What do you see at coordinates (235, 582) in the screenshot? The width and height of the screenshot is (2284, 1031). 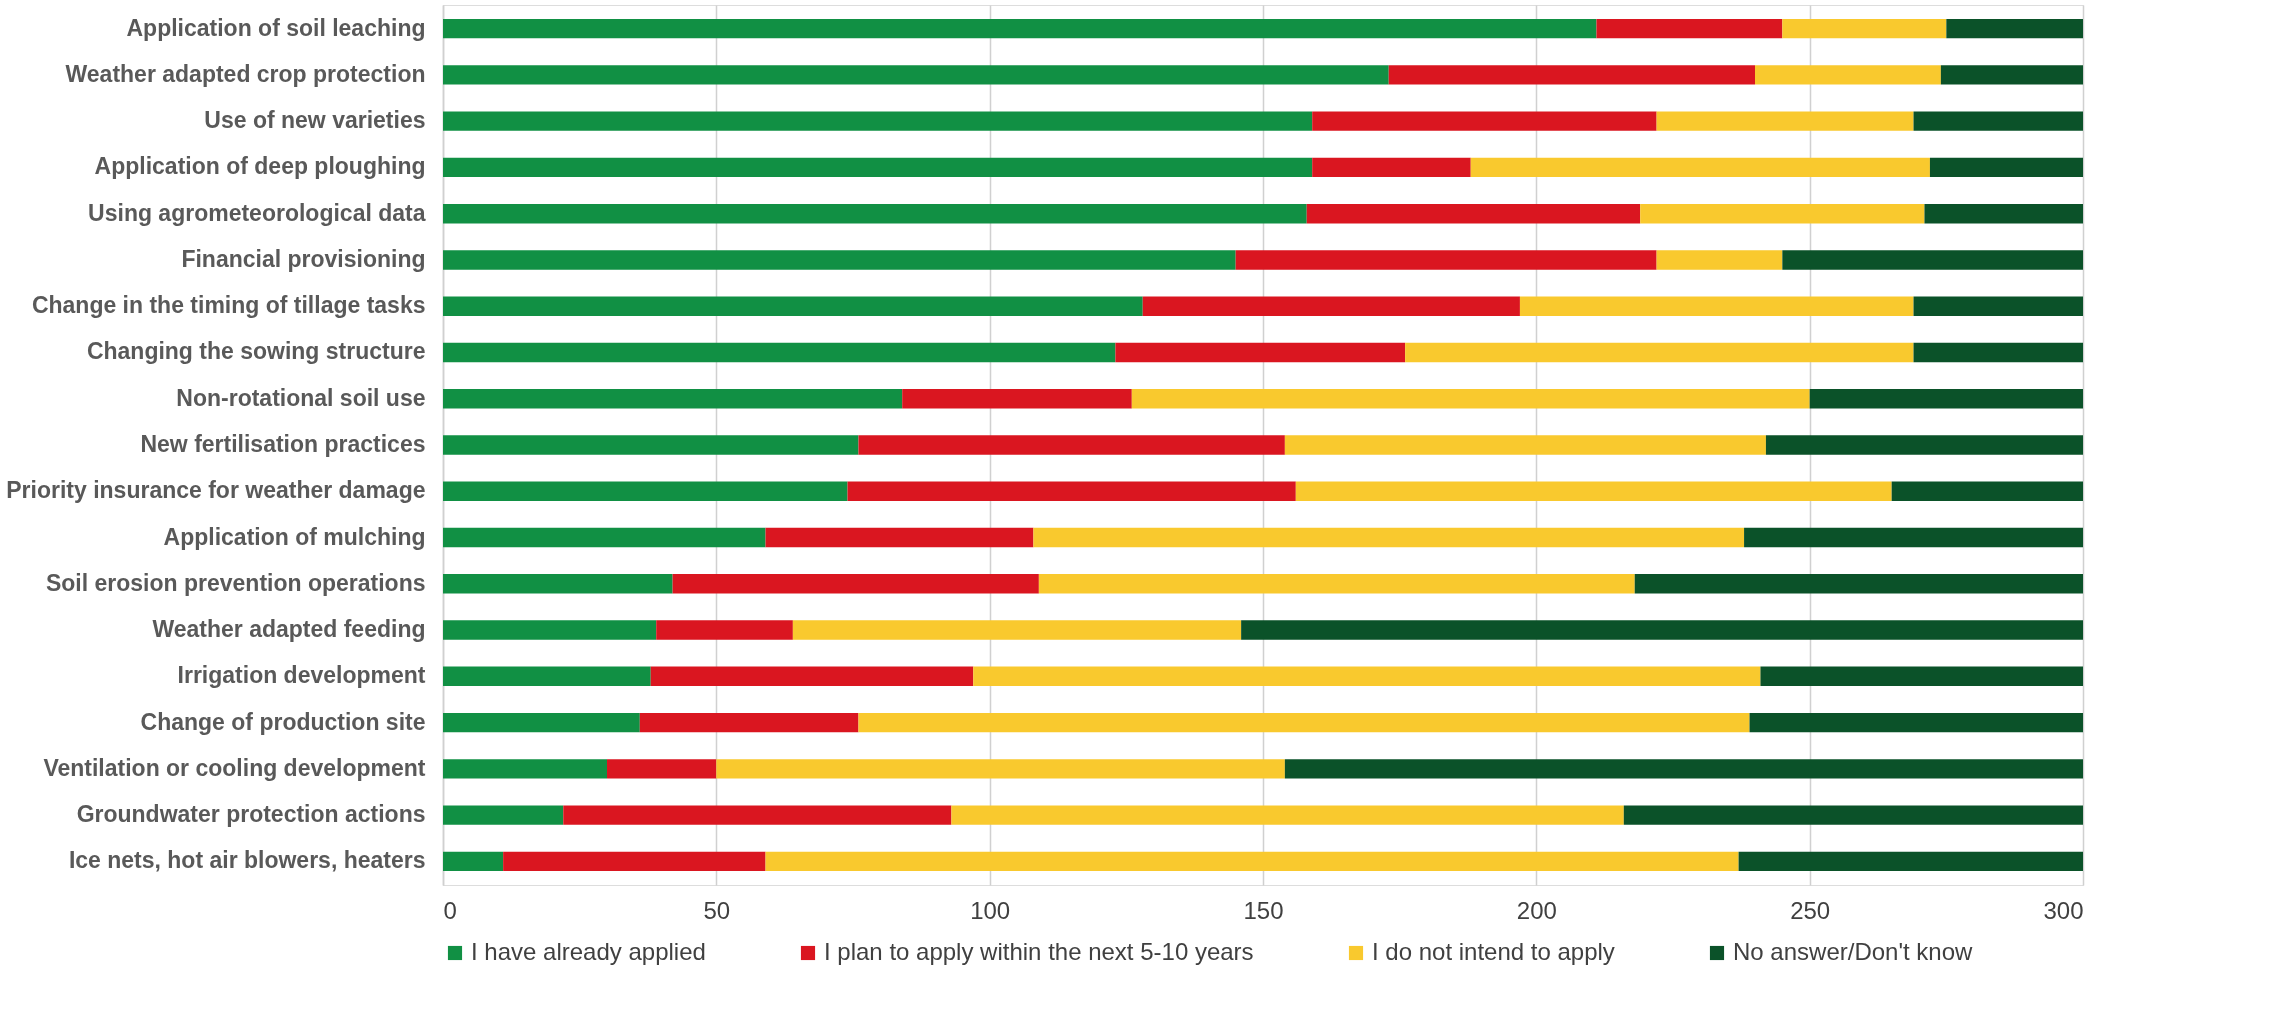 I see `y-tick-label: Soil erosion prevention operations` at bounding box center [235, 582].